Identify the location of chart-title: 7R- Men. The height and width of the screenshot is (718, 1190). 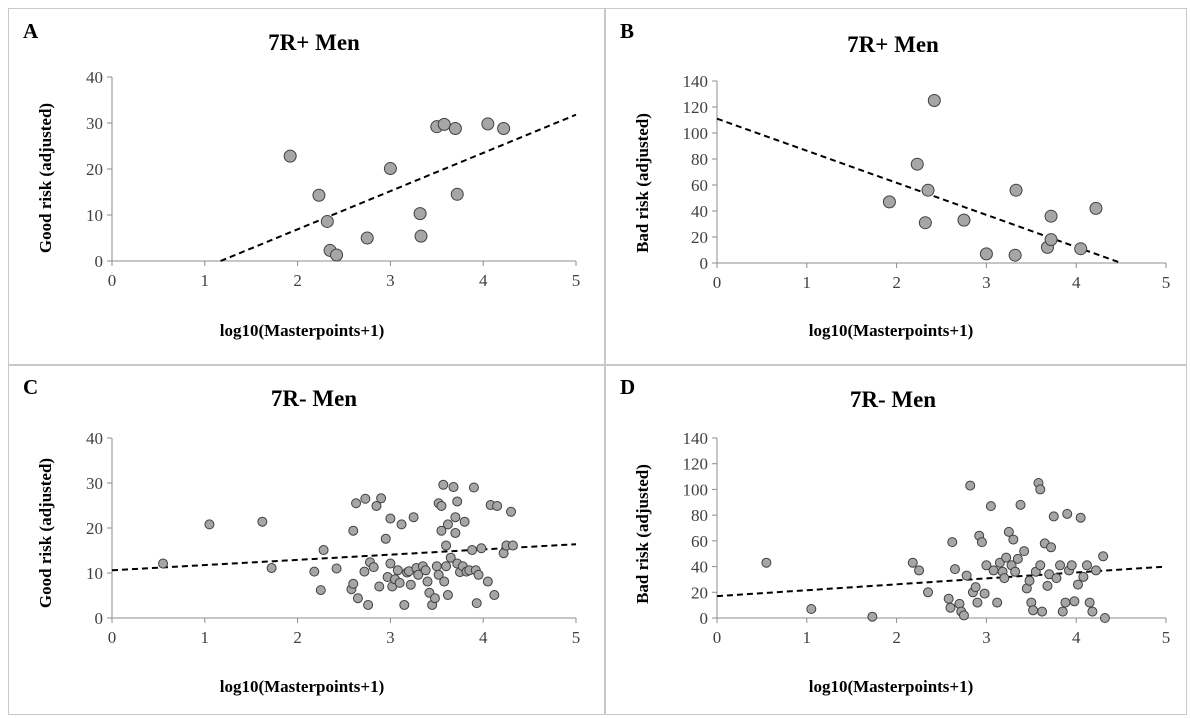
(893, 399).